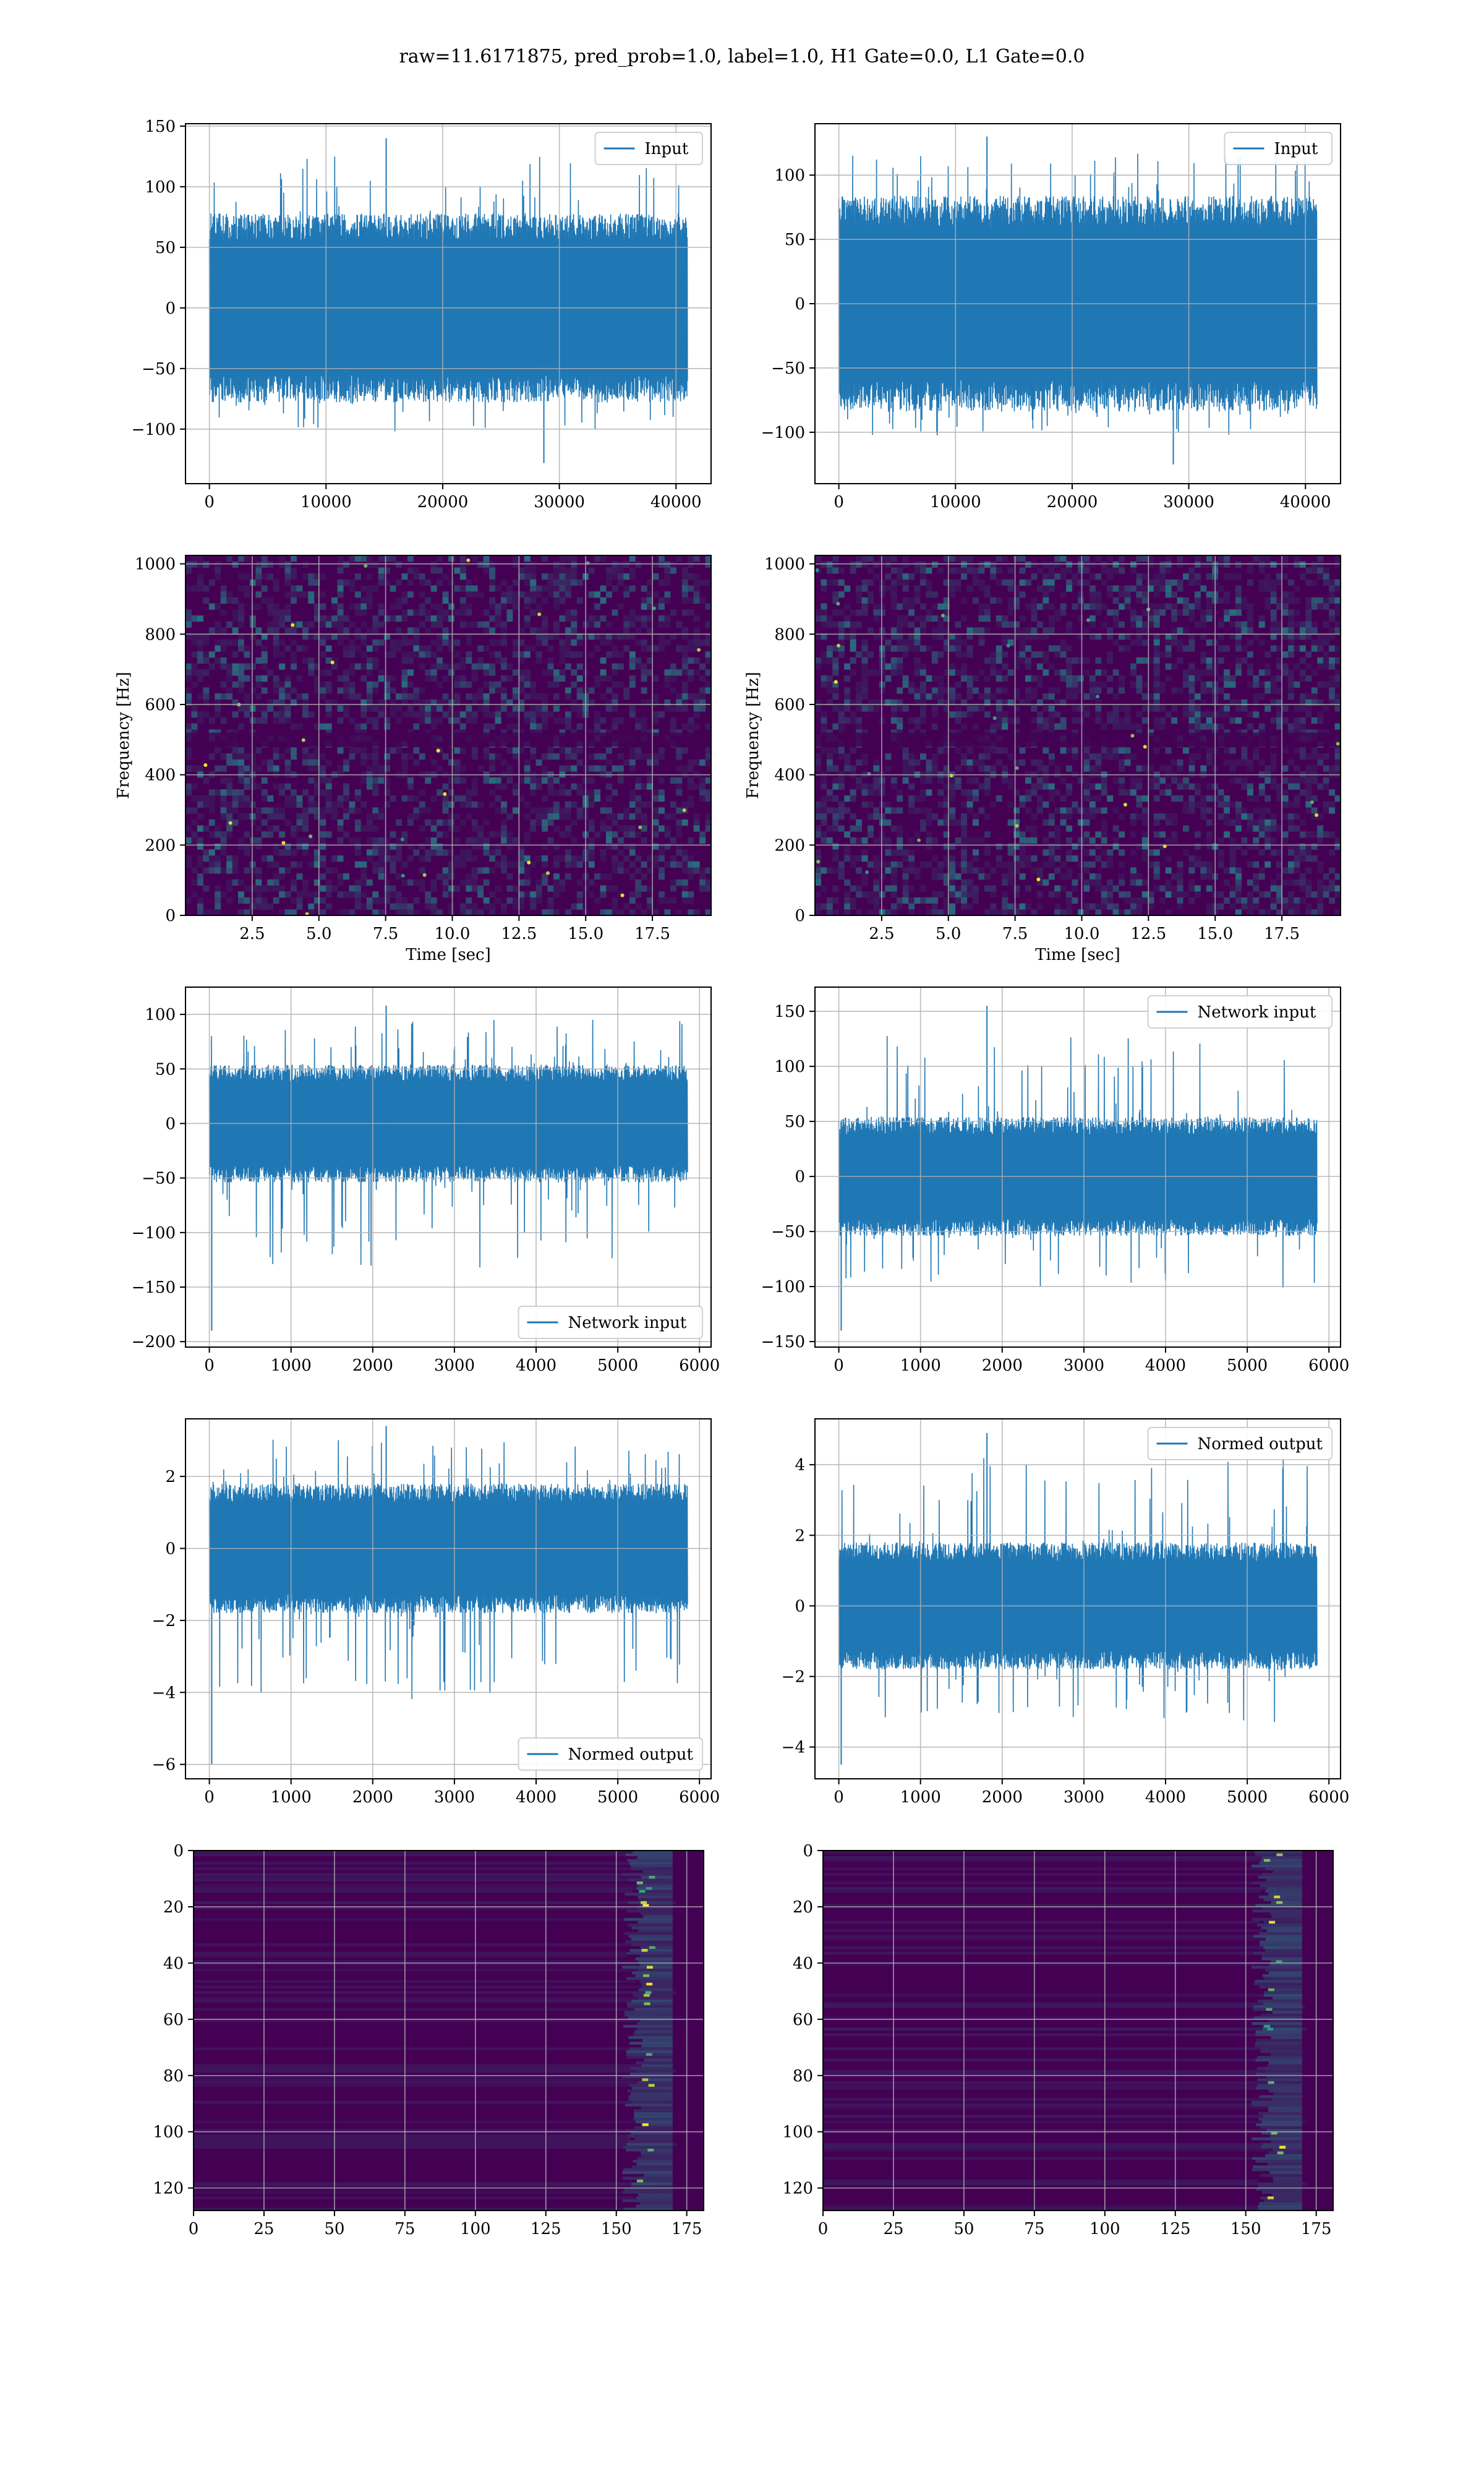 The height and width of the screenshot is (2474, 1484). Describe the element at coordinates (160, 127) in the screenshot. I see `y-tick-label: 150` at that location.